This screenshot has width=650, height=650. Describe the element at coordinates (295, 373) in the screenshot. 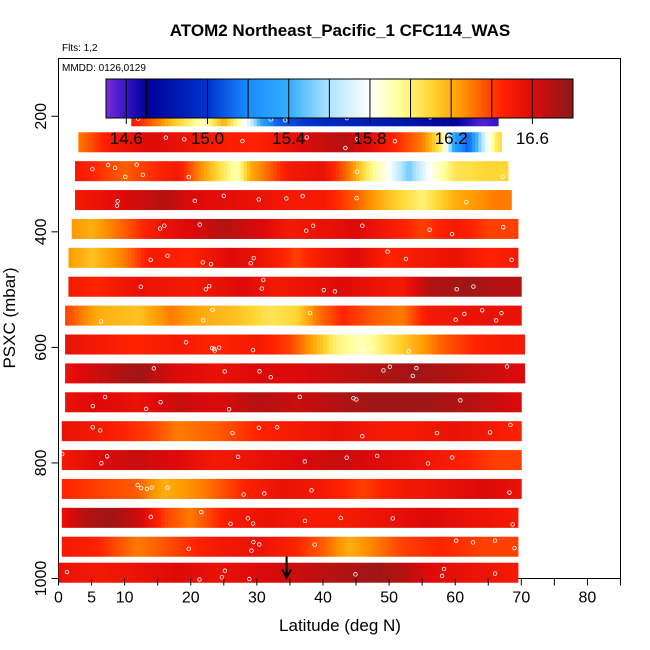

I see `band-row` at that location.